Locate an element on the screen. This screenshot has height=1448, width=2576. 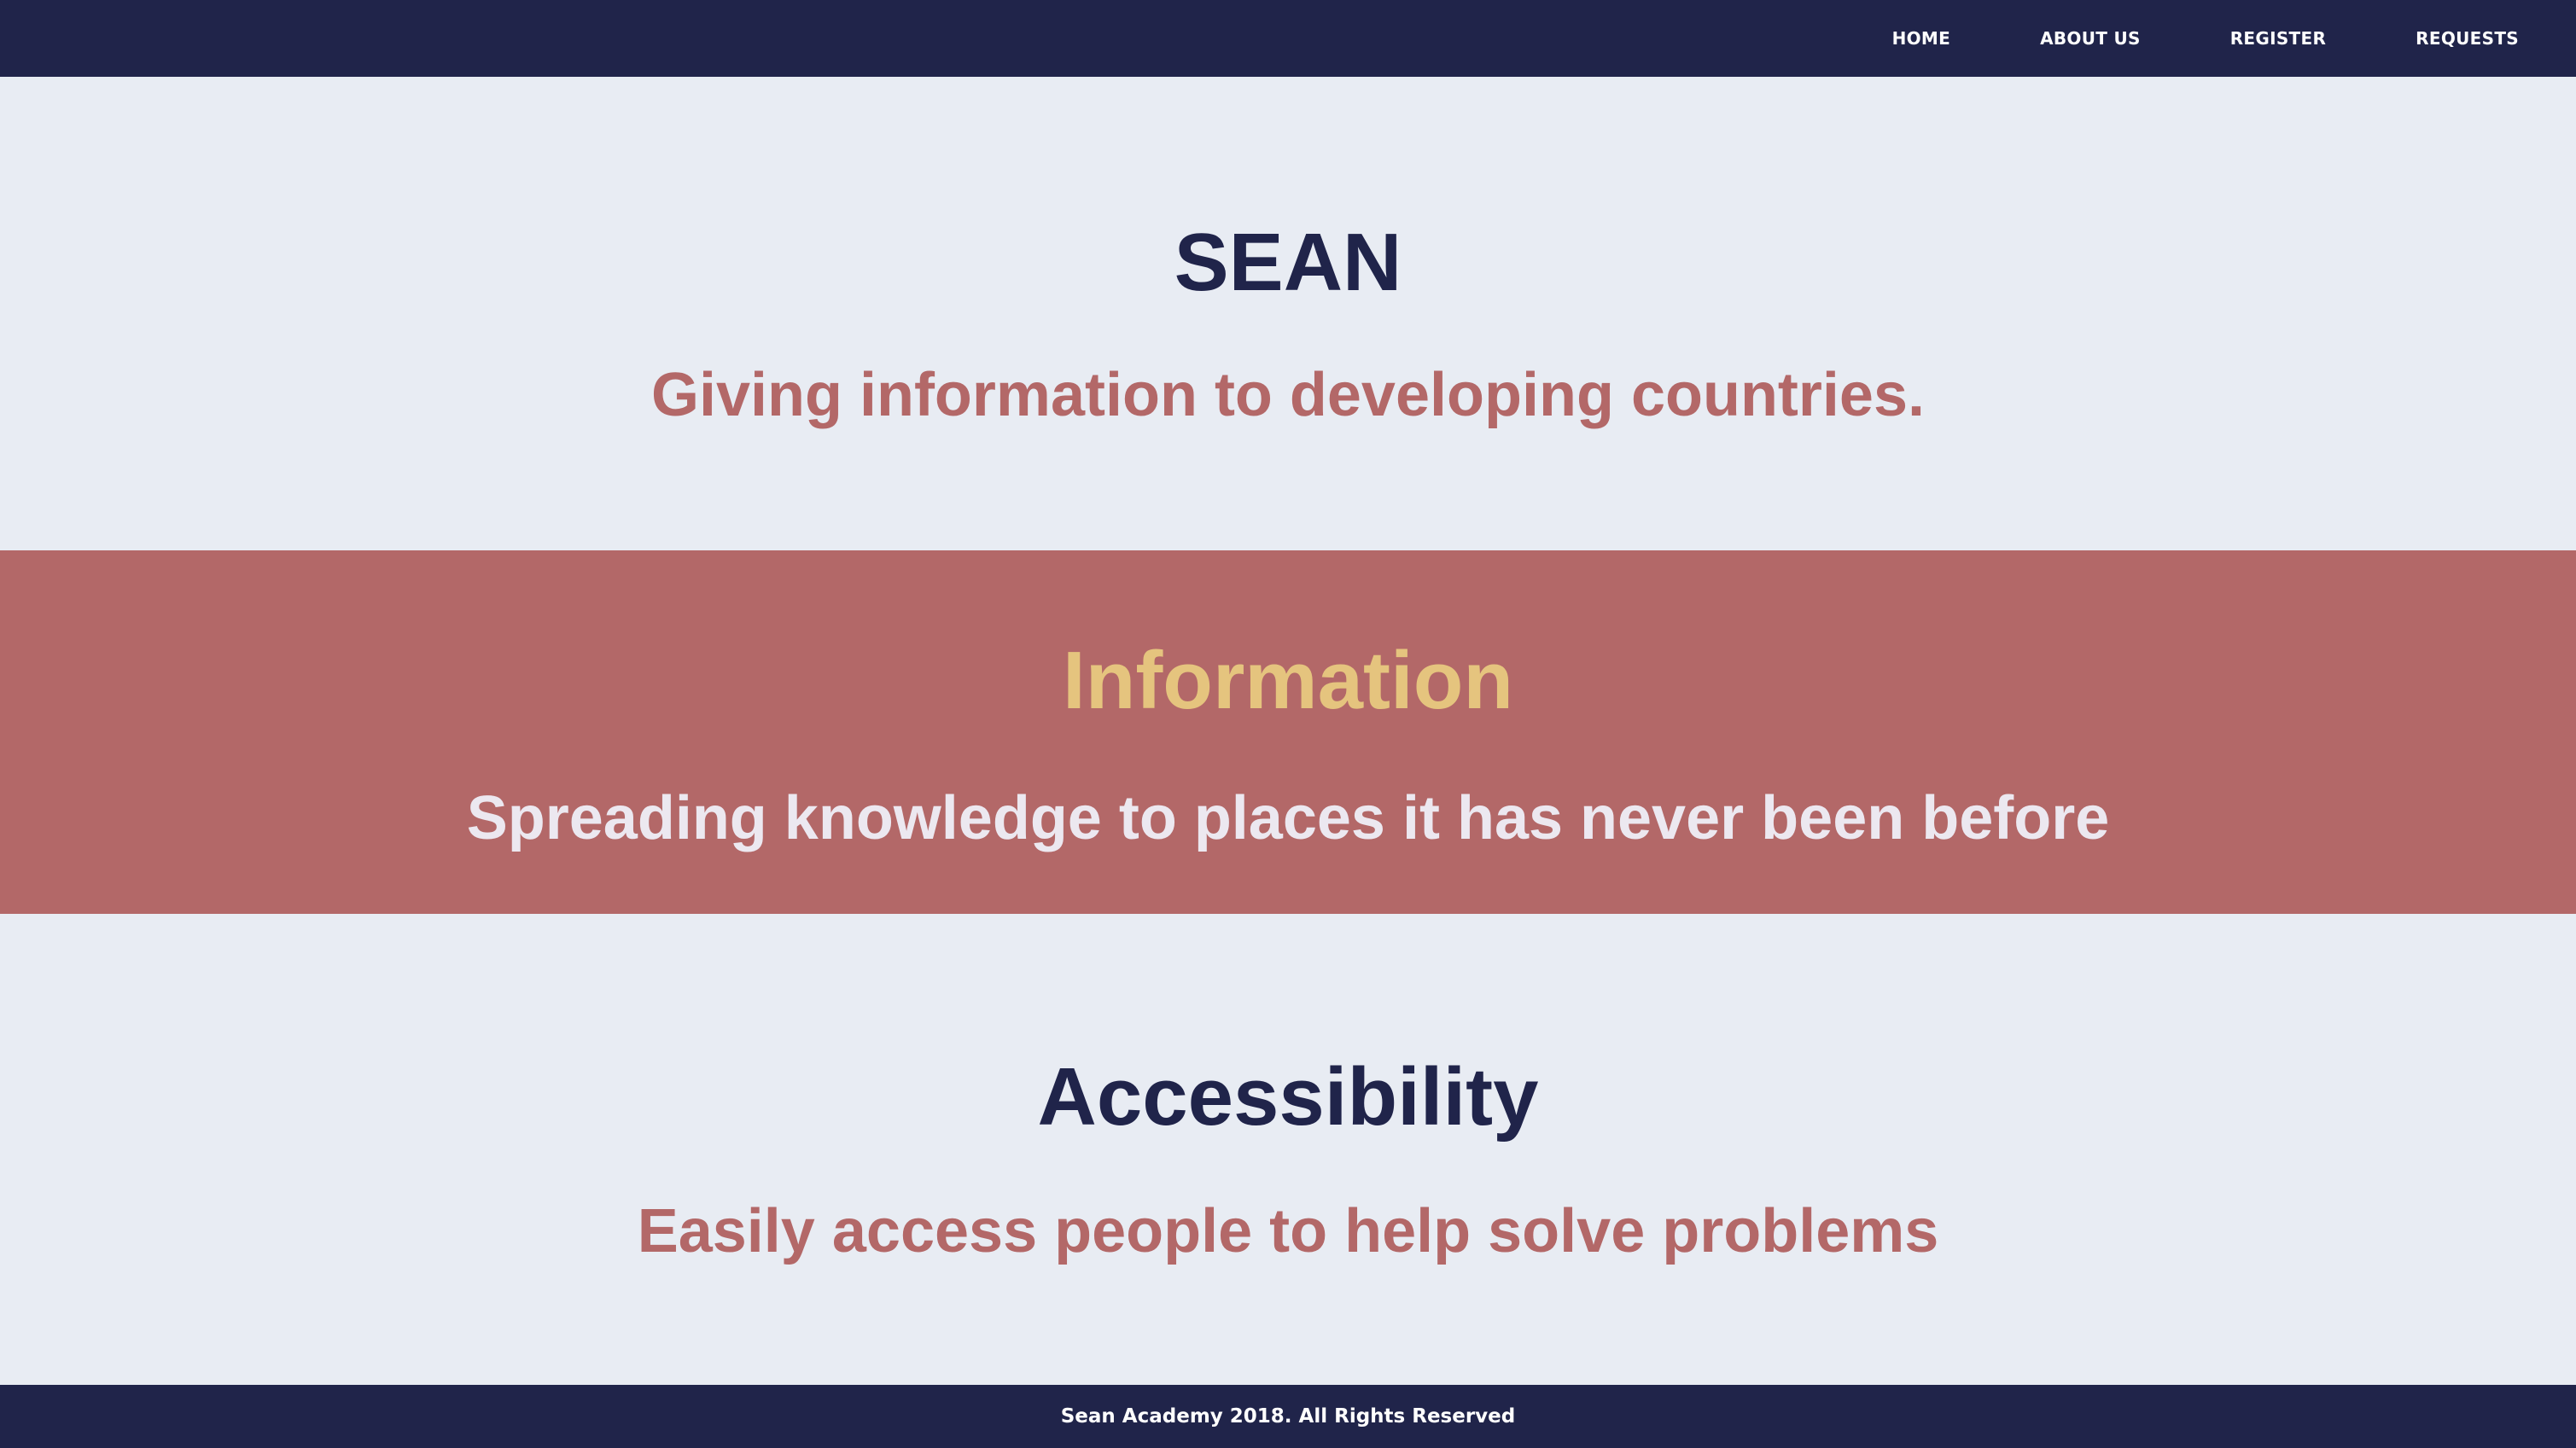
accessibility-title: Accessibility is located at coordinates (1288, 1097).